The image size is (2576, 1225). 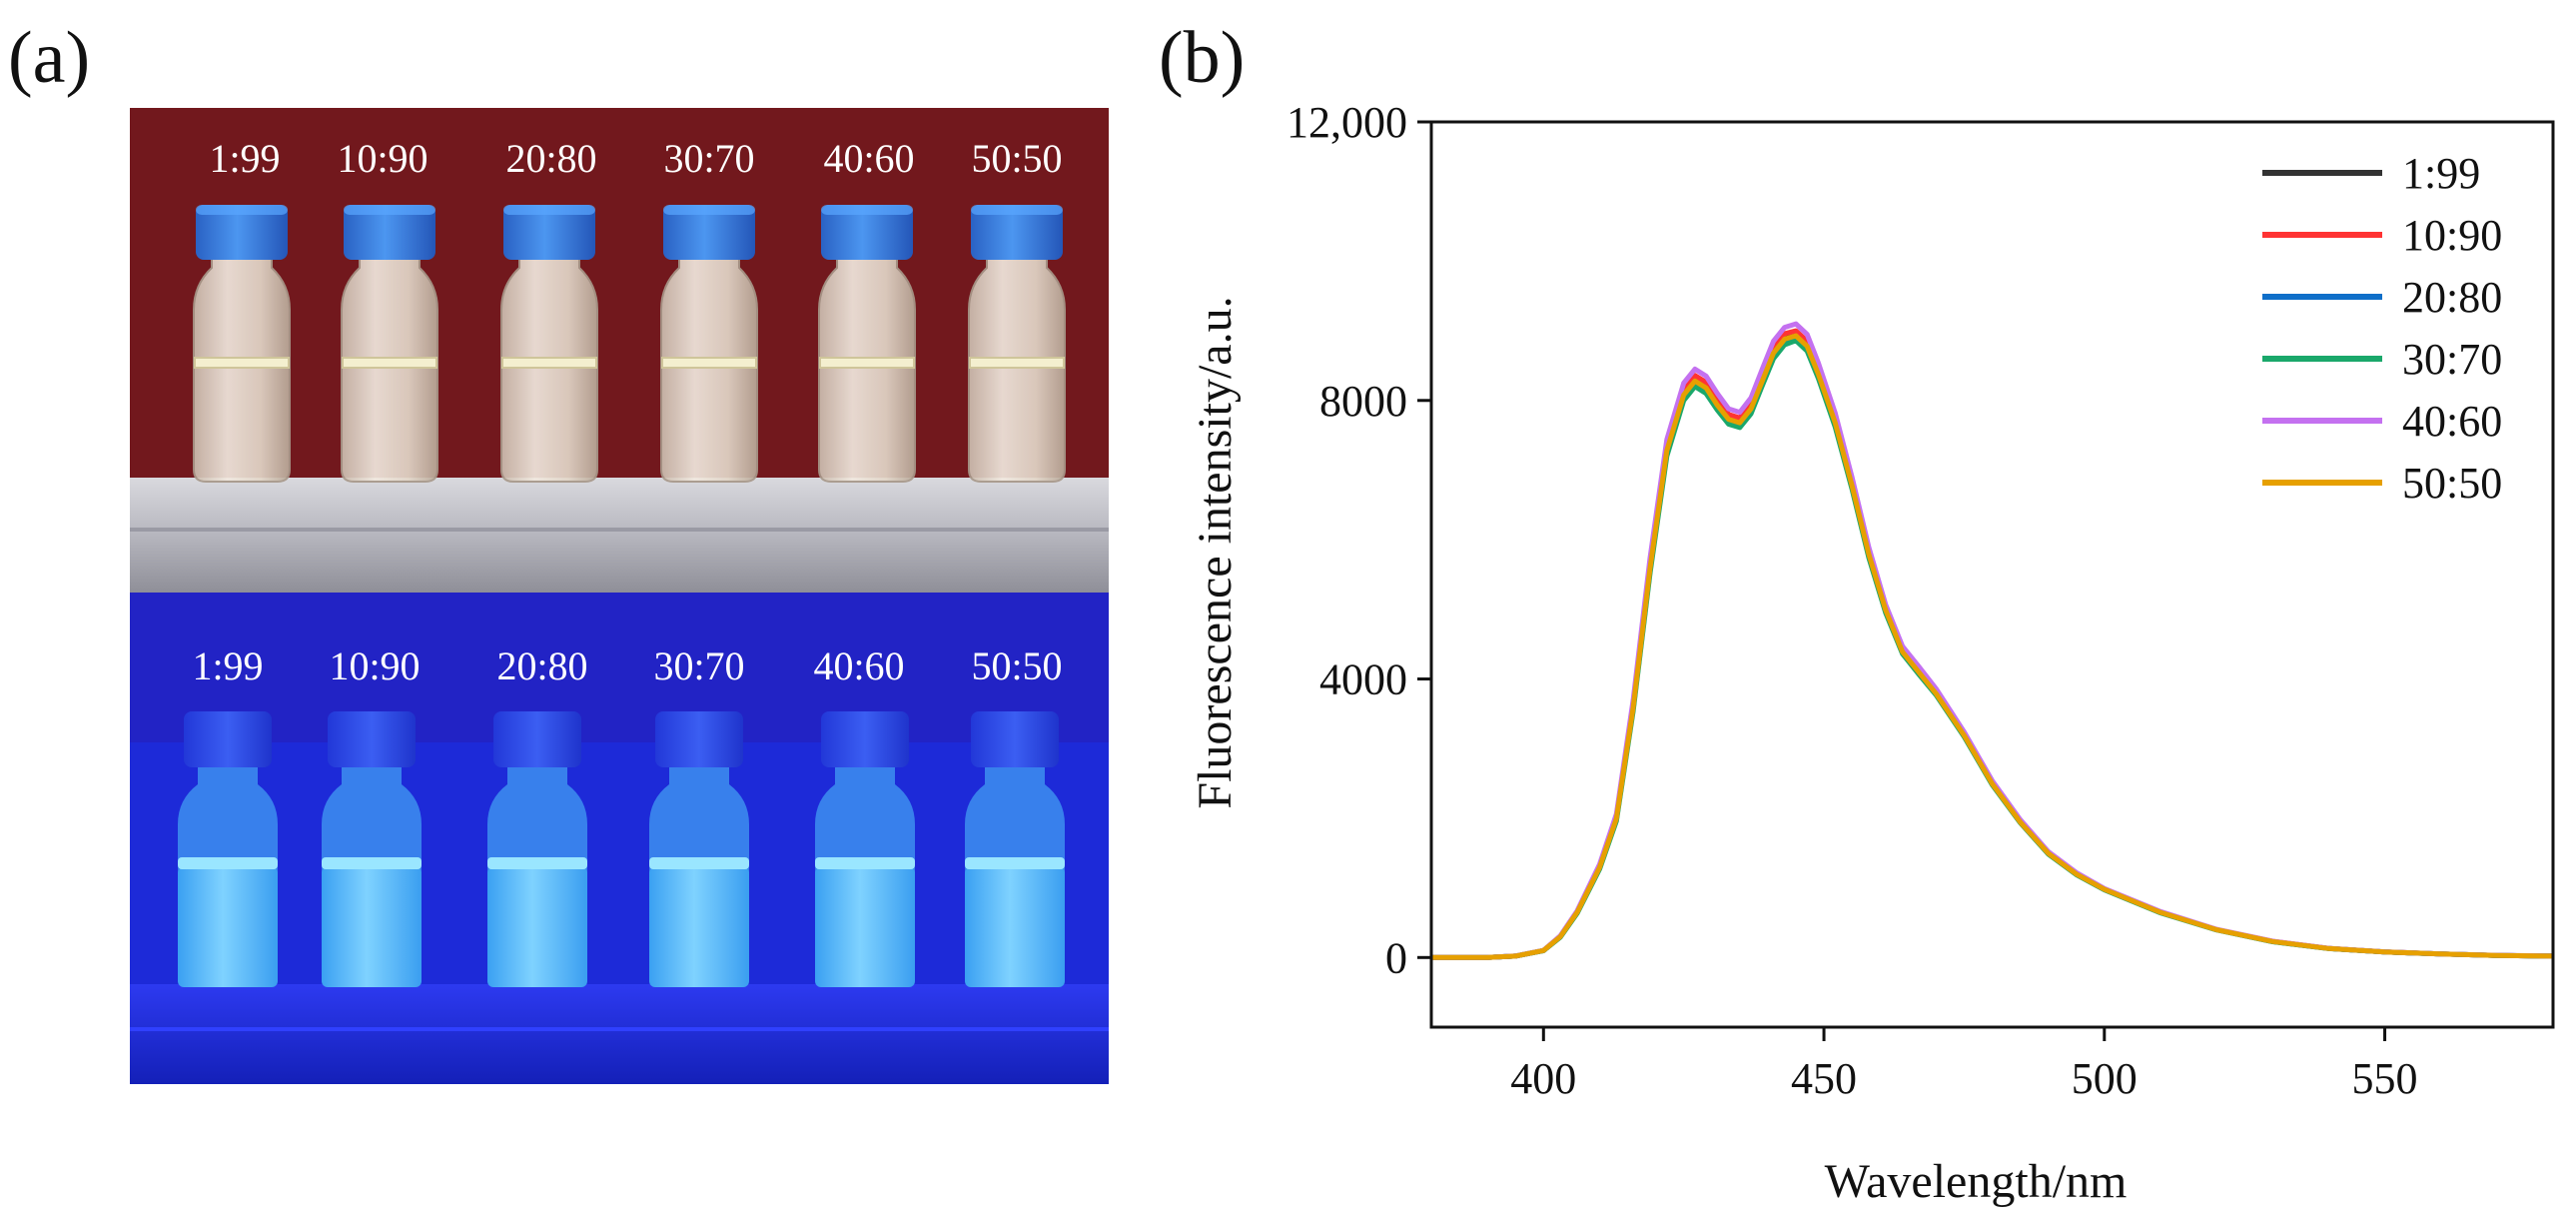 I want to click on legend-item: 40:60, so click(x=2382, y=421).